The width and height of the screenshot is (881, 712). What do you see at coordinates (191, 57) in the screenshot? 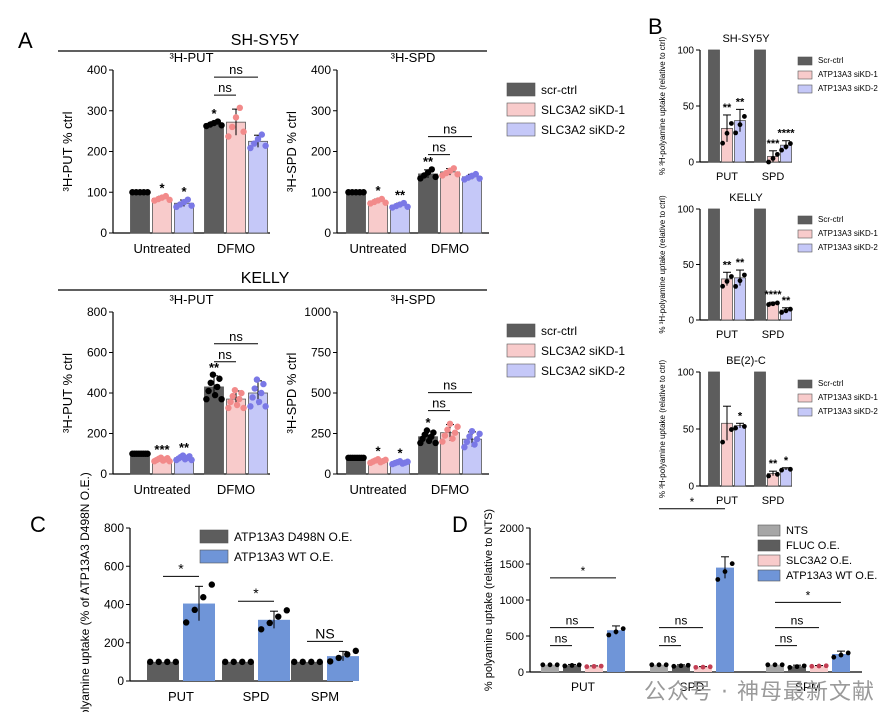
I see `chart-title: ³H-PUT` at bounding box center [191, 57].